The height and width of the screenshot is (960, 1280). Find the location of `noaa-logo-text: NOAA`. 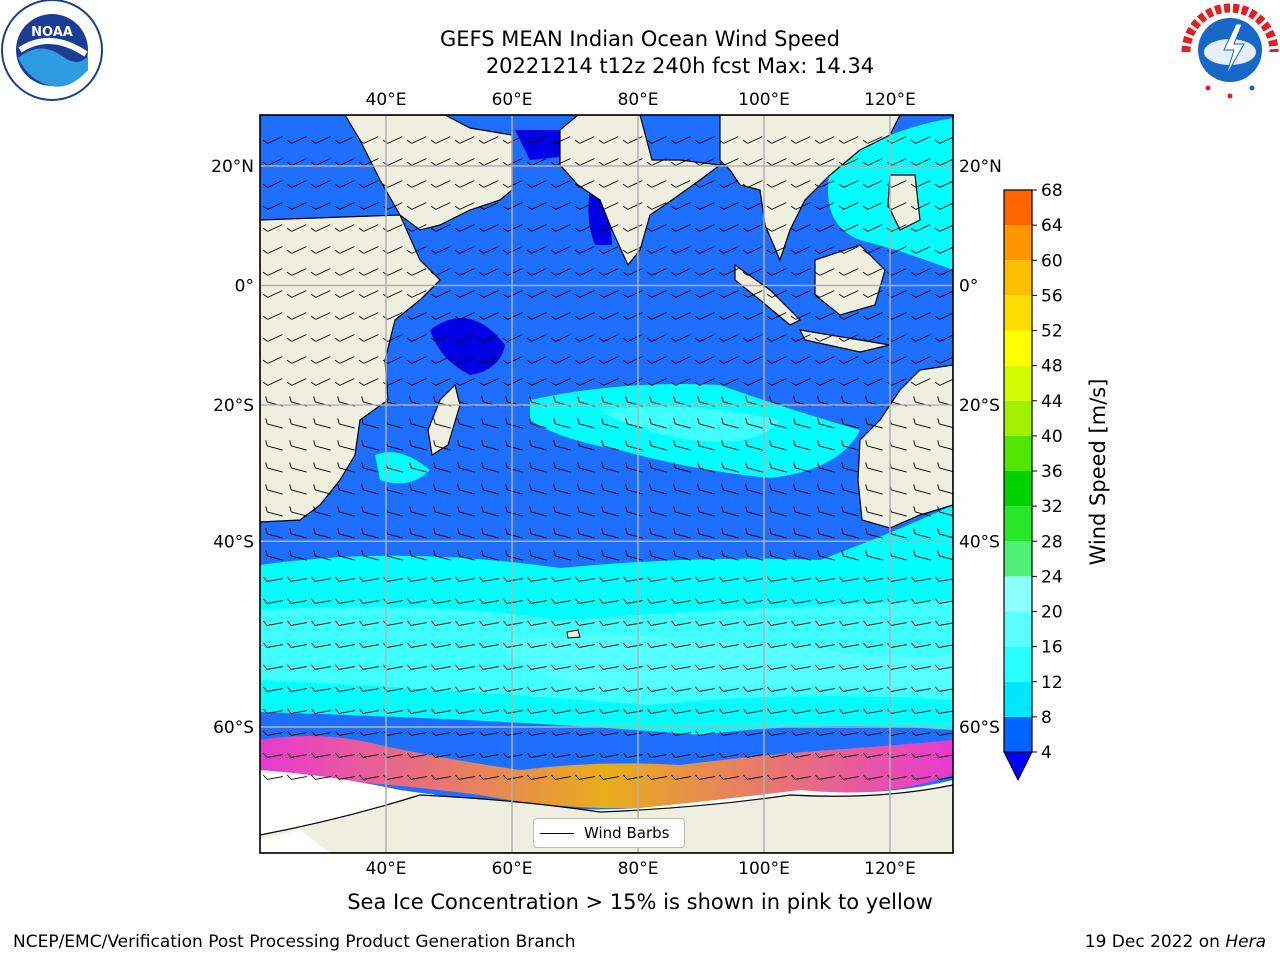

noaa-logo-text: NOAA is located at coordinates (52, 32).